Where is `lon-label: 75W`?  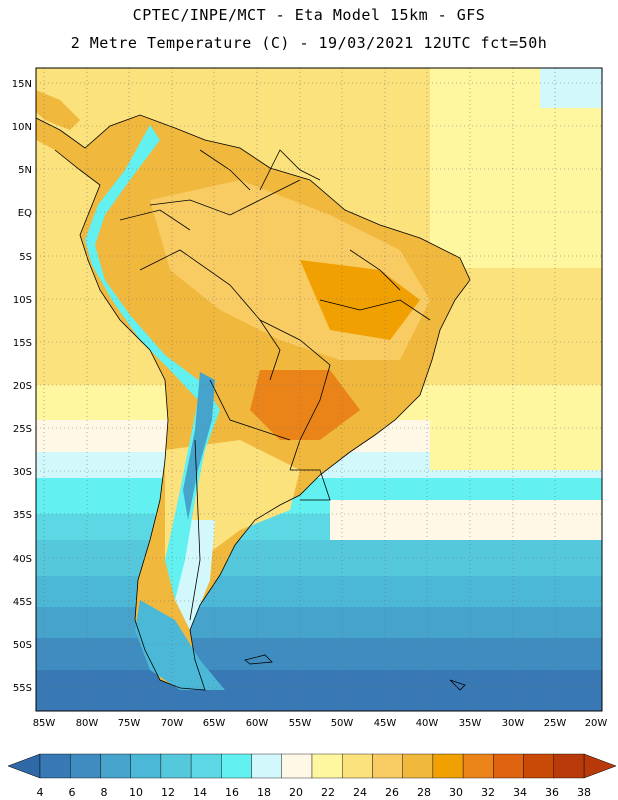 lon-label: 75W is located at coordinates (129, 723).